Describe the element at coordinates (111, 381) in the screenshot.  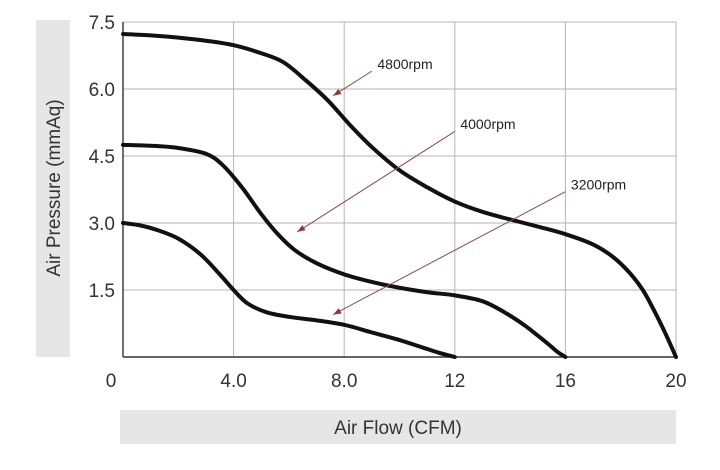
I see `x-tick-label: 0` at that location.